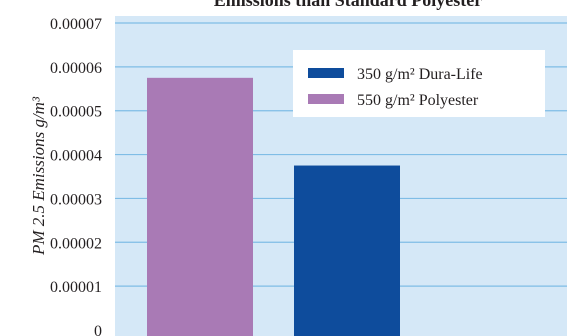 The height and width of the screenshot is (336, 567). What do you see at coordinates (347, 250) in the screenshot?
I see `bar-dura-life` at bounding box center [347, 250].